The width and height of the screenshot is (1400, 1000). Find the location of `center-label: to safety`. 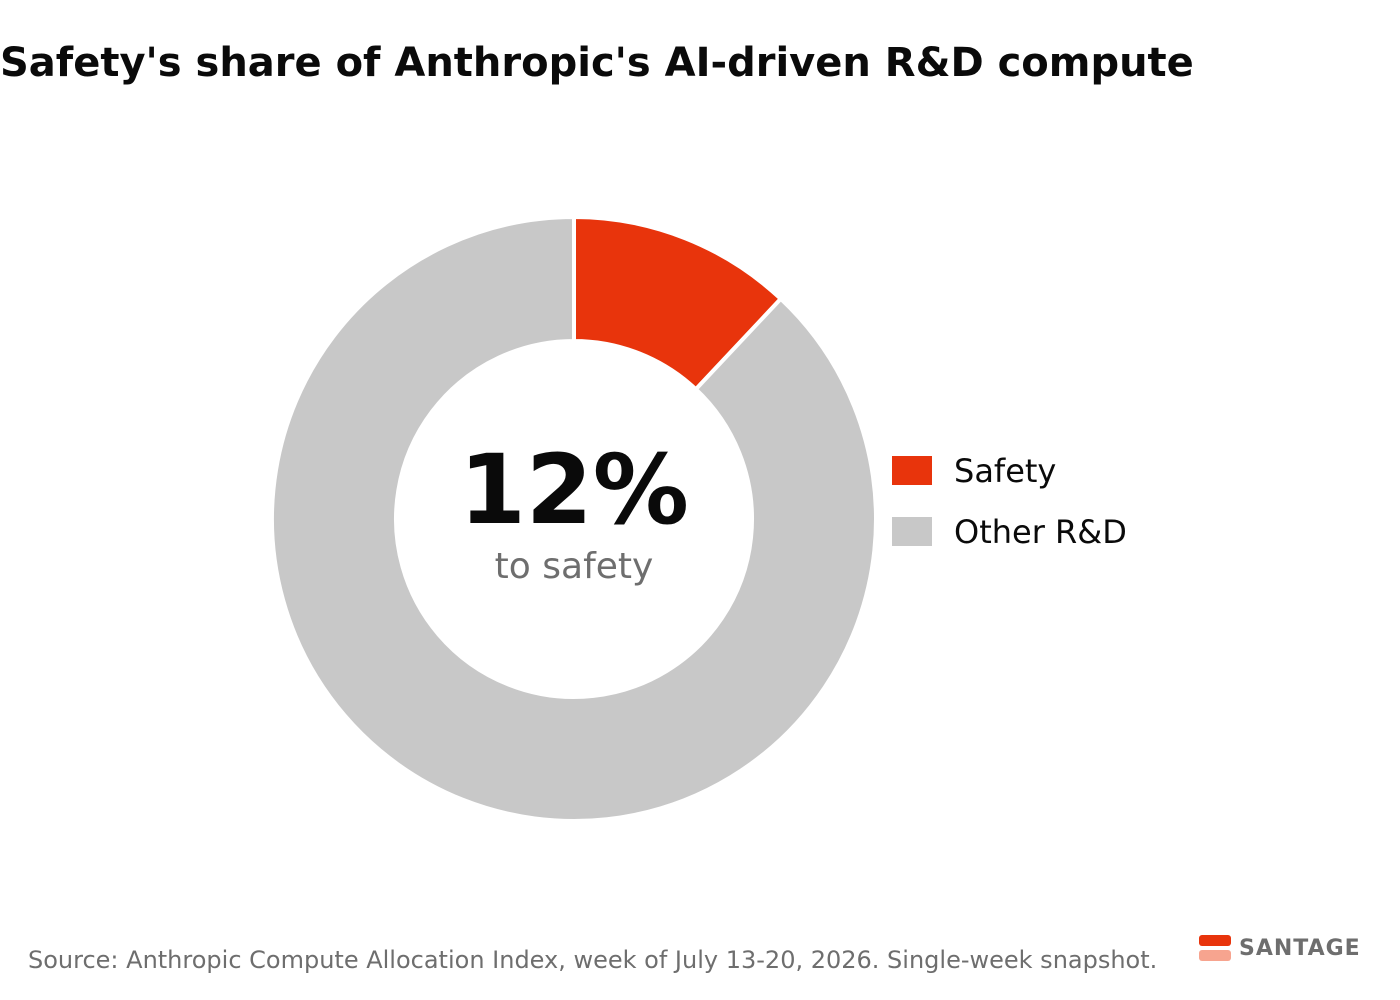

center-label: to safety is located at coordinates (574, 566).